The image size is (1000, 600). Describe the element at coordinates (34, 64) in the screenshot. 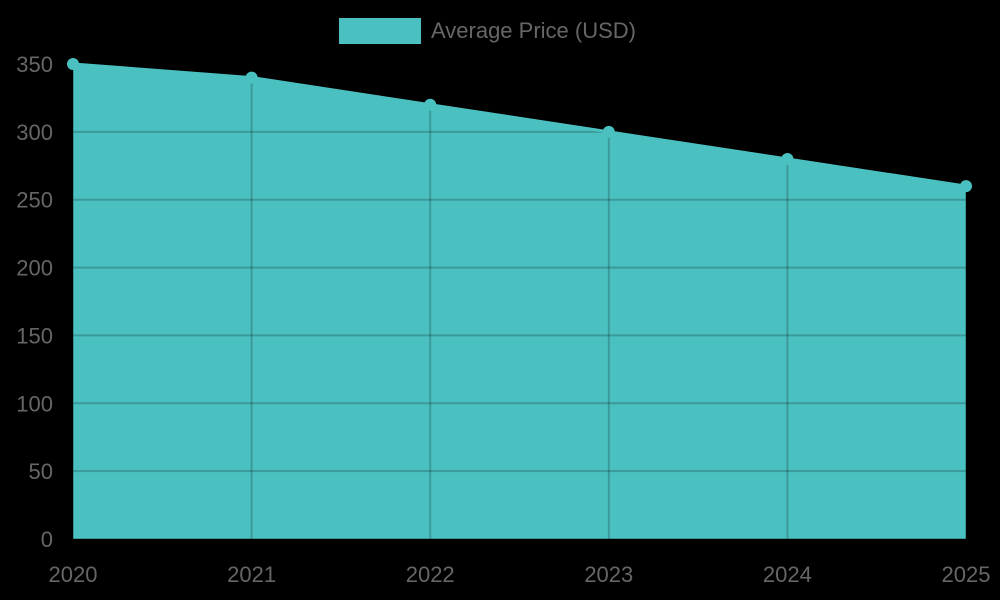

I see `y-tick-label: 350` at that location.